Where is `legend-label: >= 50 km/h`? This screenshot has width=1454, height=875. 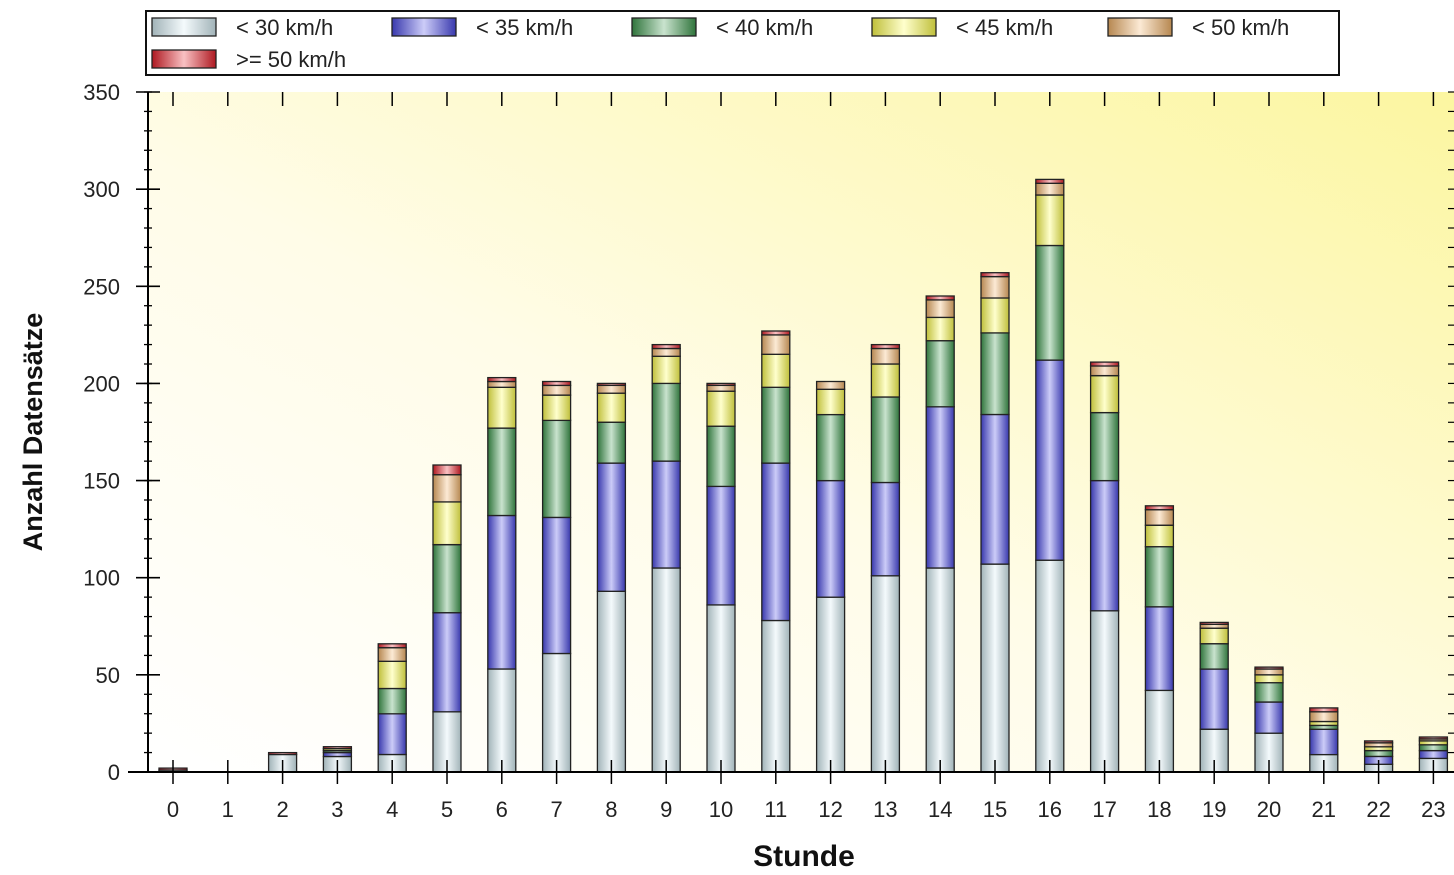
legend-label: >= 50 km/h is located at coordinates (291, 59).